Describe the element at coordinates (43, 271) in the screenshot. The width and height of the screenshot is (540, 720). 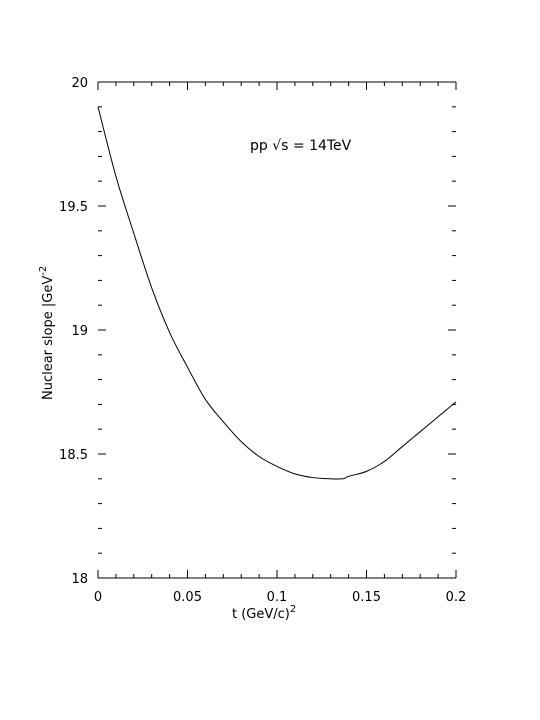
I see `y-axis-label-superscript: -2` at that location.